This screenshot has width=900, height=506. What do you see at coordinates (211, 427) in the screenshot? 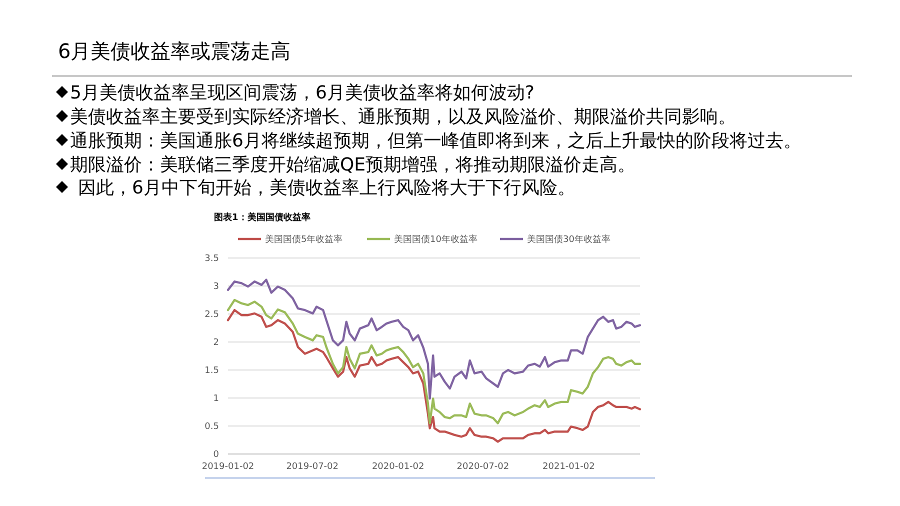
I see `y-tick-label: 0.5` at bounding box center [211, 427].